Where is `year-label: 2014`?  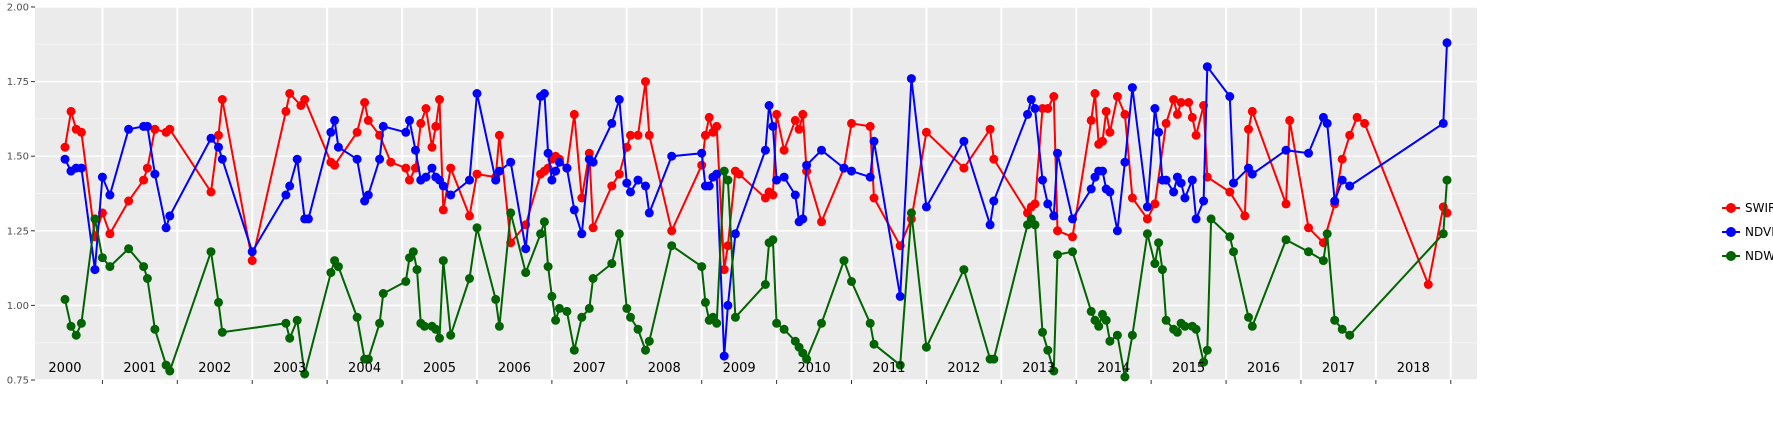
year-label: 2014 is located at coordinates (1113, 368).